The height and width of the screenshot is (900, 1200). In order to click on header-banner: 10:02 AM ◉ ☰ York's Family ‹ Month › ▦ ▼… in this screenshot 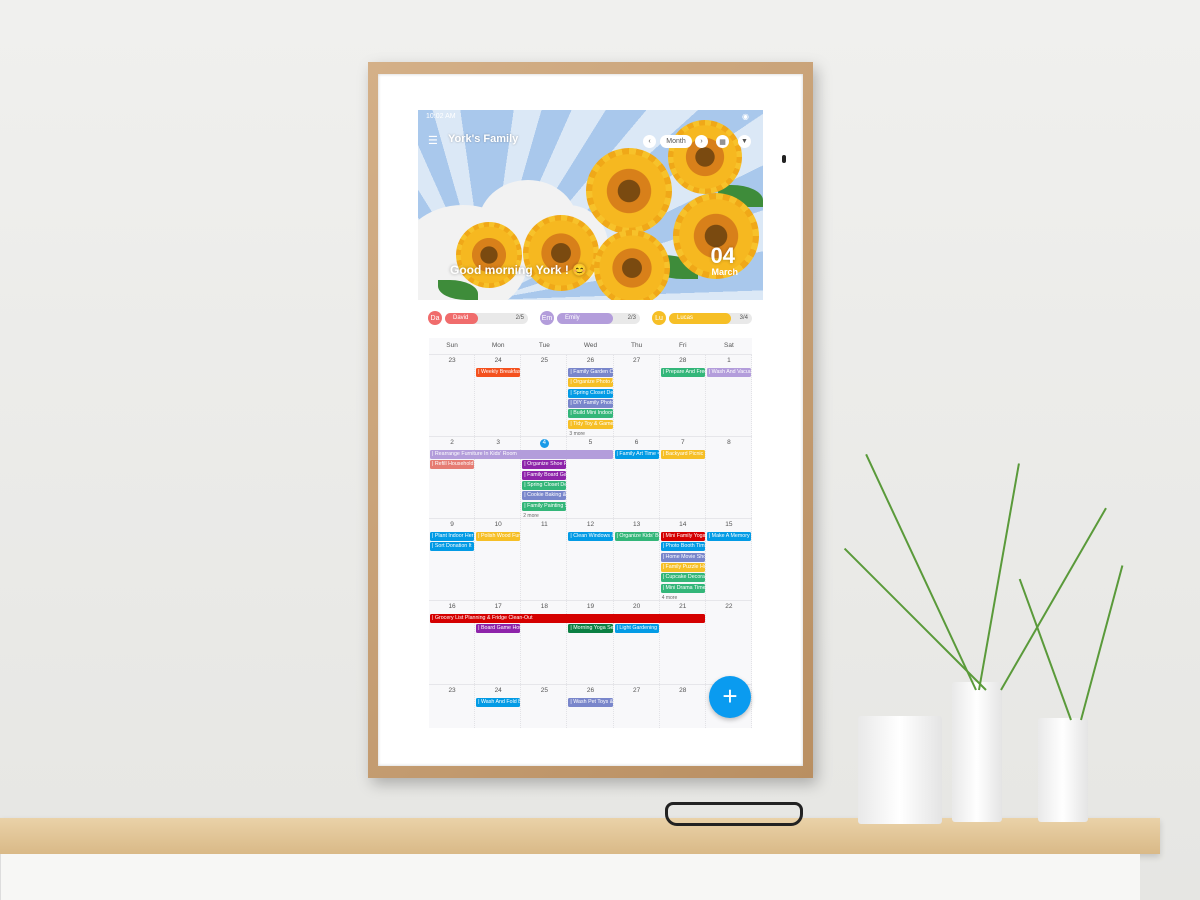, I will do `click(590, 205)`.